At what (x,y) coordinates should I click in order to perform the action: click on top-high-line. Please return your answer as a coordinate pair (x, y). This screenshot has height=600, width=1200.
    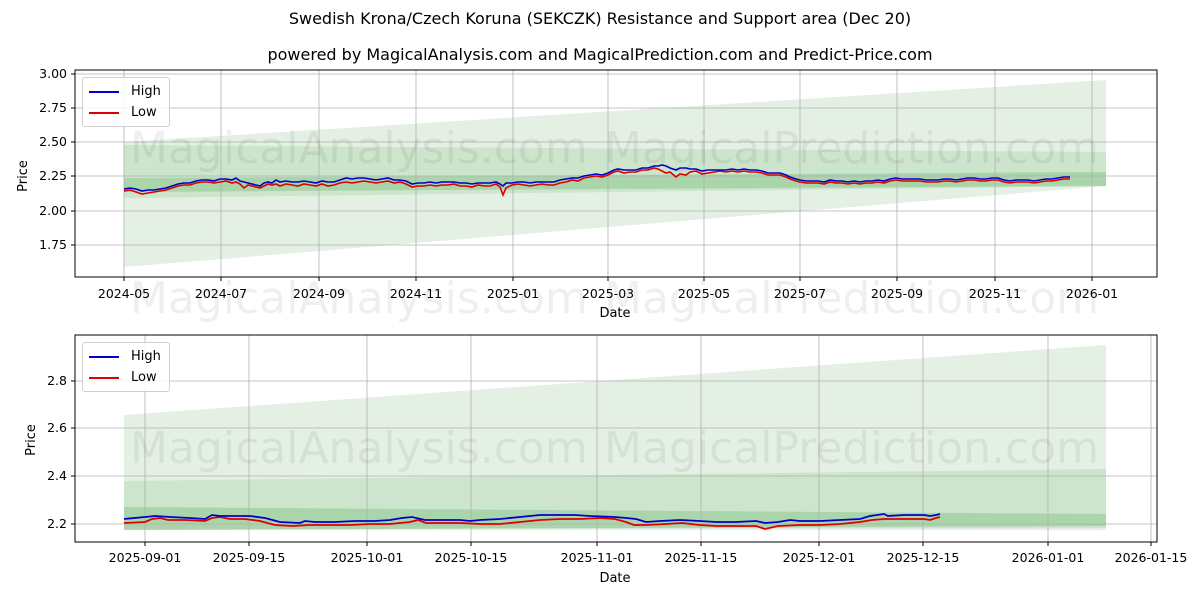
    Looking at the image, I should click on (596, 178).